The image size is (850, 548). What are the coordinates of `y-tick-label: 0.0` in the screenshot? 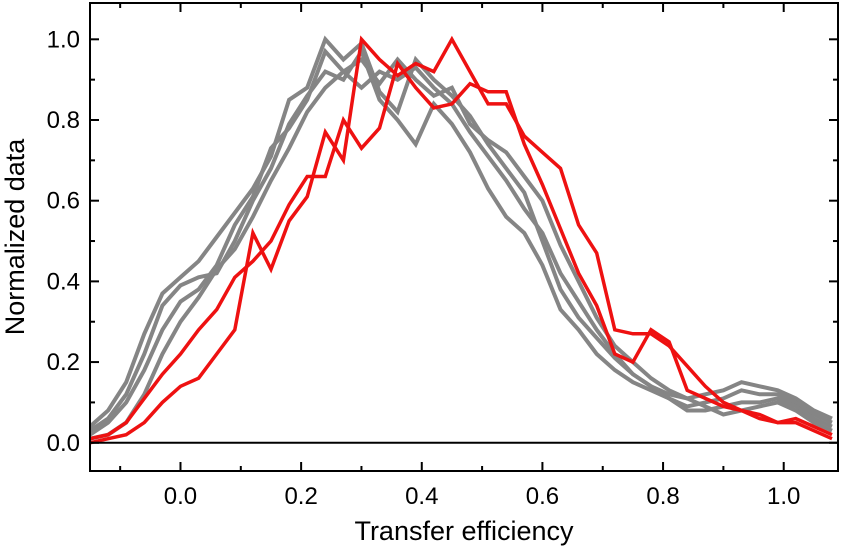 It's located at (63, 443).